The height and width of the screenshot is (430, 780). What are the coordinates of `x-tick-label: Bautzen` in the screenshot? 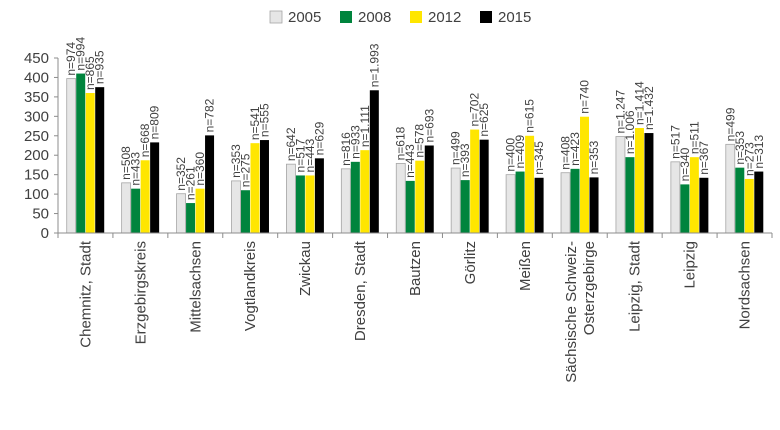 It's located at (415, 268).